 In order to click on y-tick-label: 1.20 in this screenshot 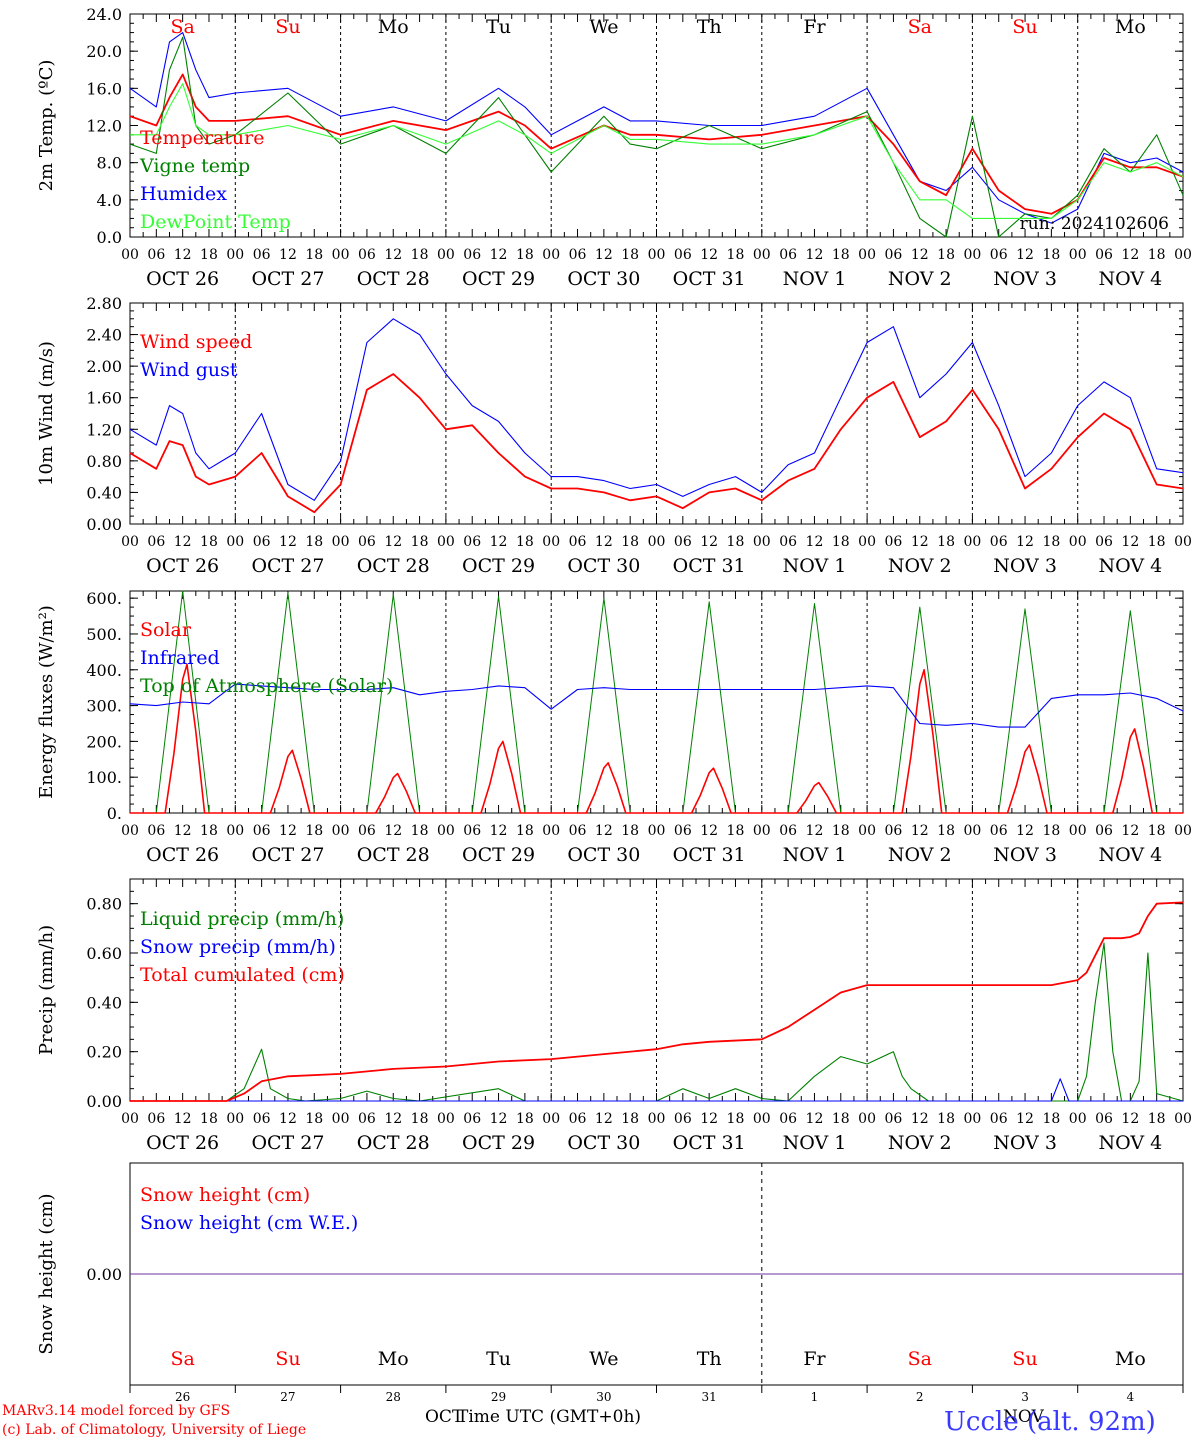, I will do `click(104, 429)`.